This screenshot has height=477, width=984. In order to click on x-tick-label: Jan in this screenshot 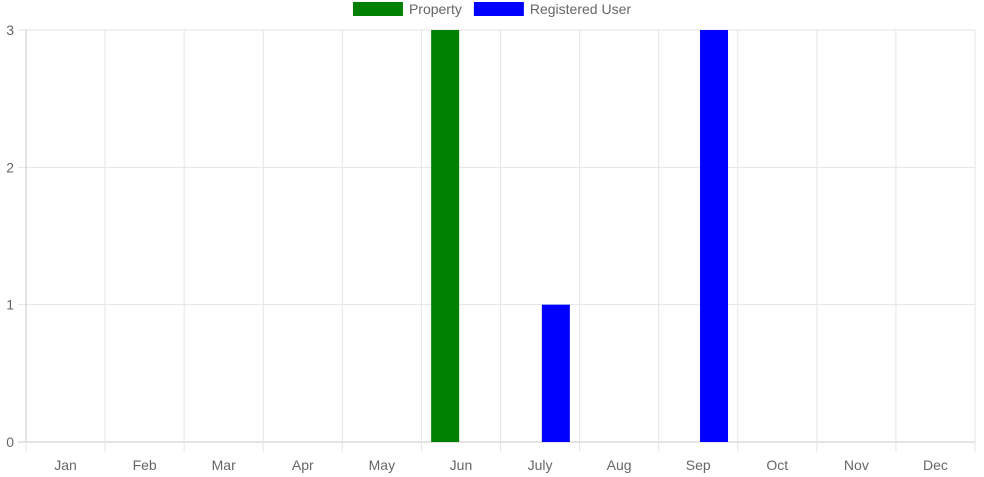, I will do `click(65, 465)`.